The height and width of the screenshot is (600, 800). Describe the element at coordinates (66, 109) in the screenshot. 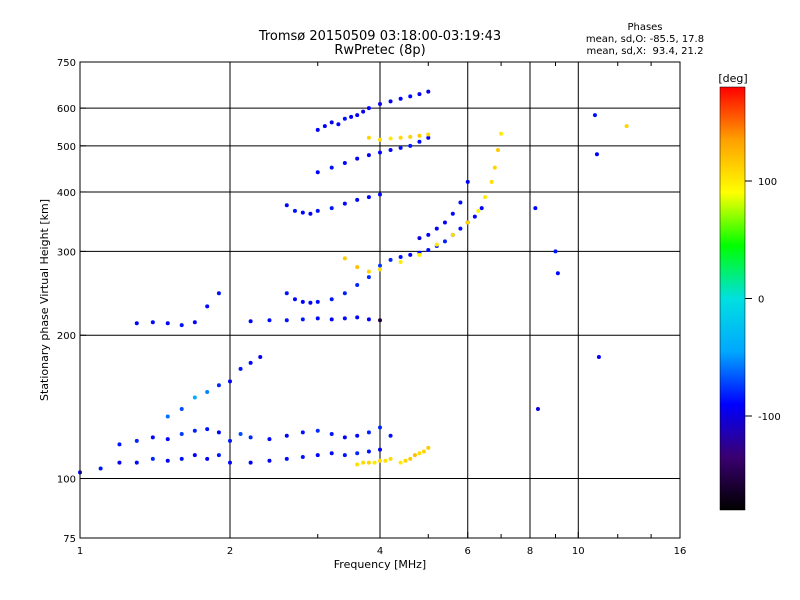

I see `y-tick-label: 600` at that location.